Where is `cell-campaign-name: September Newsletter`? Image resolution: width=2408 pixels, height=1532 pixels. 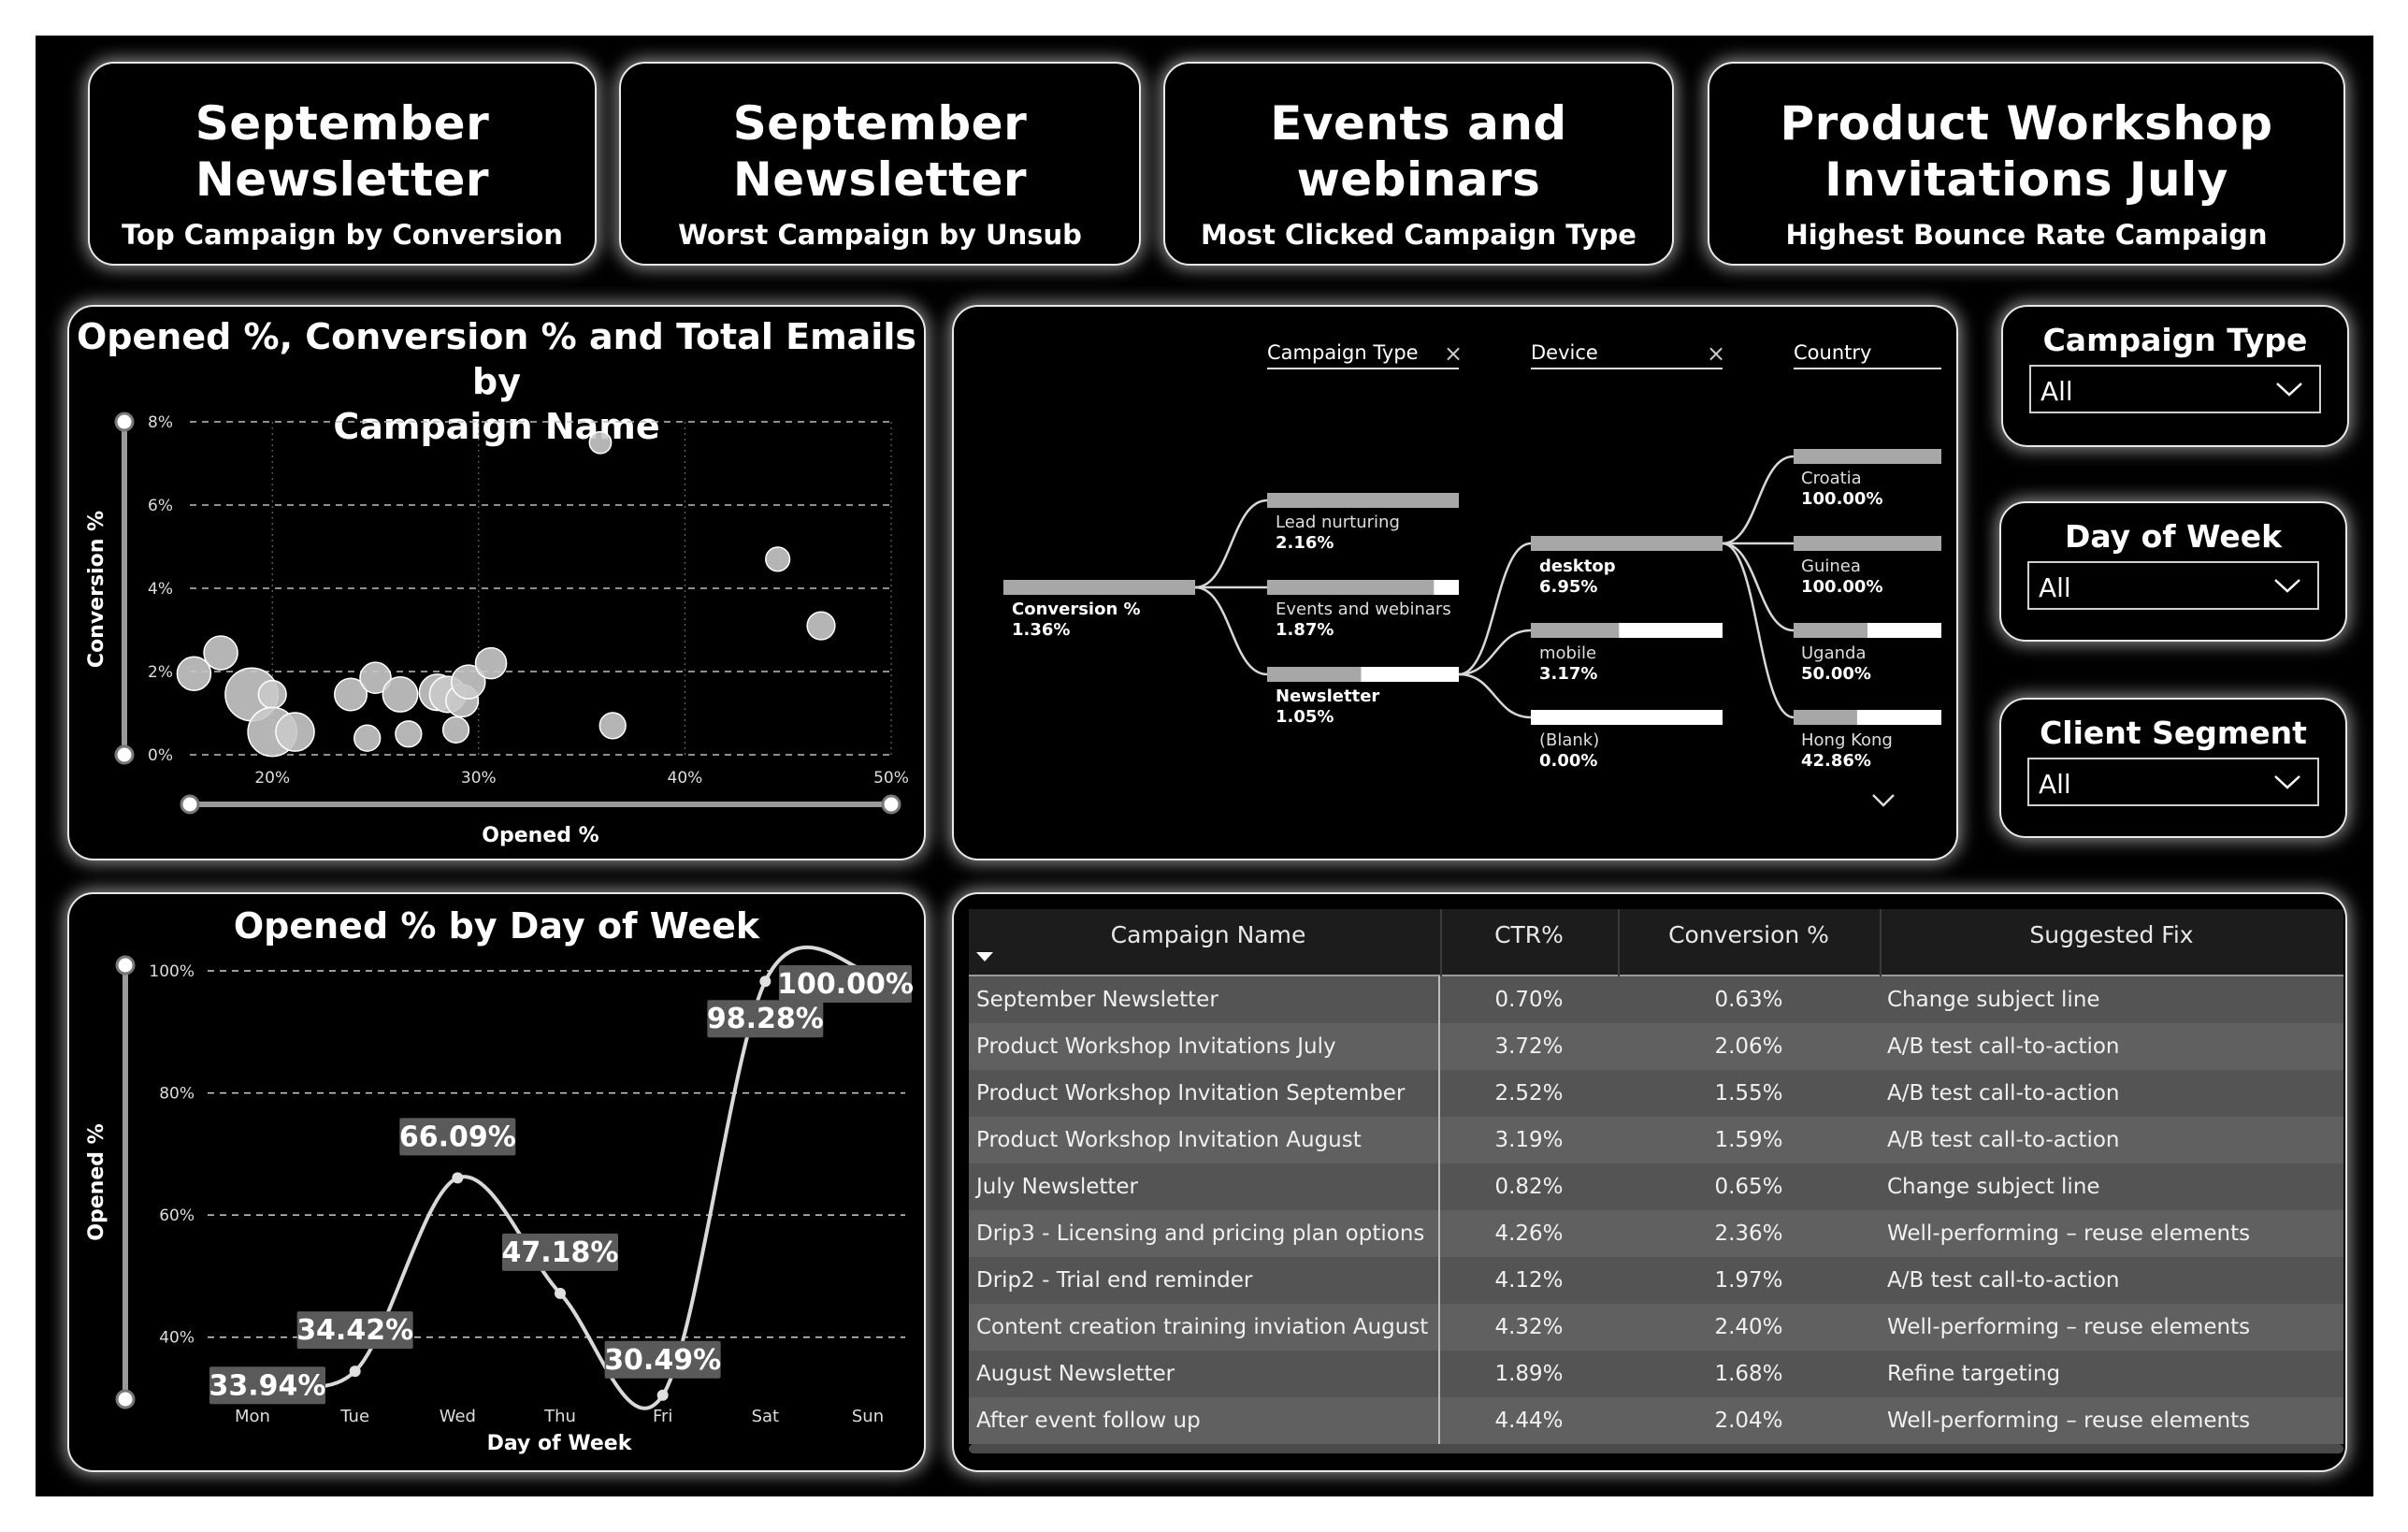
cell-campaign-name: September Newsletter is located at coordinates (1204, 999).